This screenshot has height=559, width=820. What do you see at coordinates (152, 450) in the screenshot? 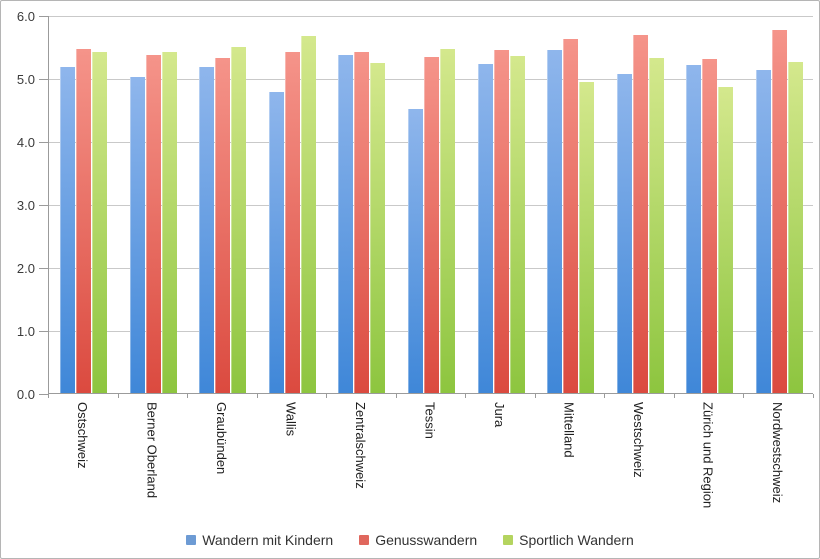
I see `x-axis-label: Berner Oberland` at bounding box center [152, 450].